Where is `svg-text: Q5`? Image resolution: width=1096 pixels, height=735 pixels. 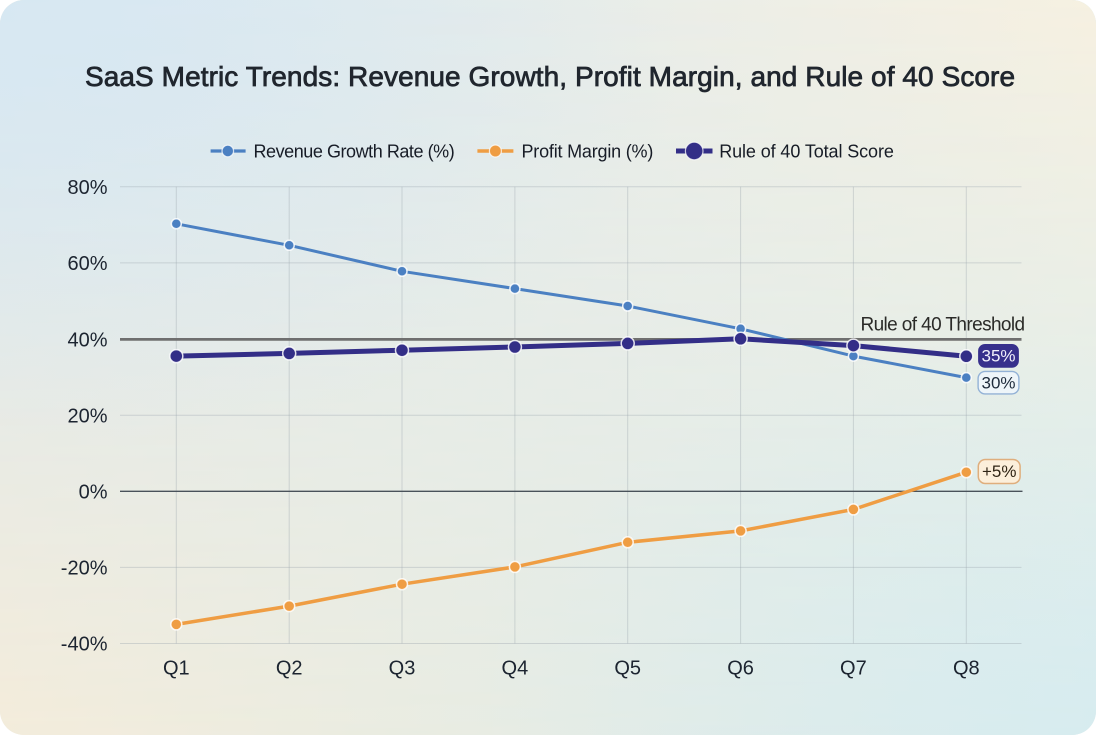
svg-text: Q5 is located at coordinates (627, 669).